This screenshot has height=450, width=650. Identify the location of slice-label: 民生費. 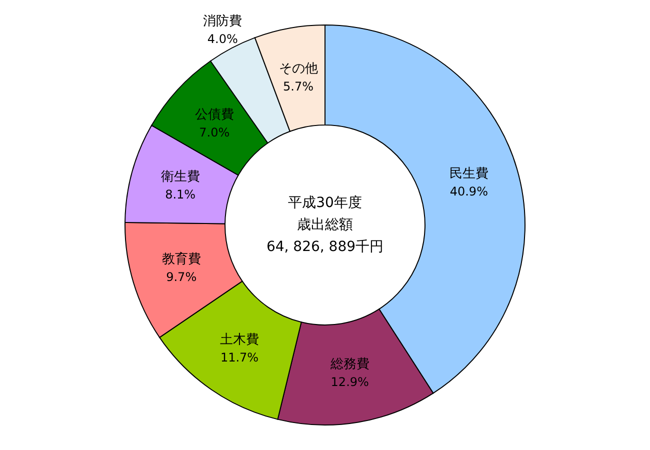
(468, 174).